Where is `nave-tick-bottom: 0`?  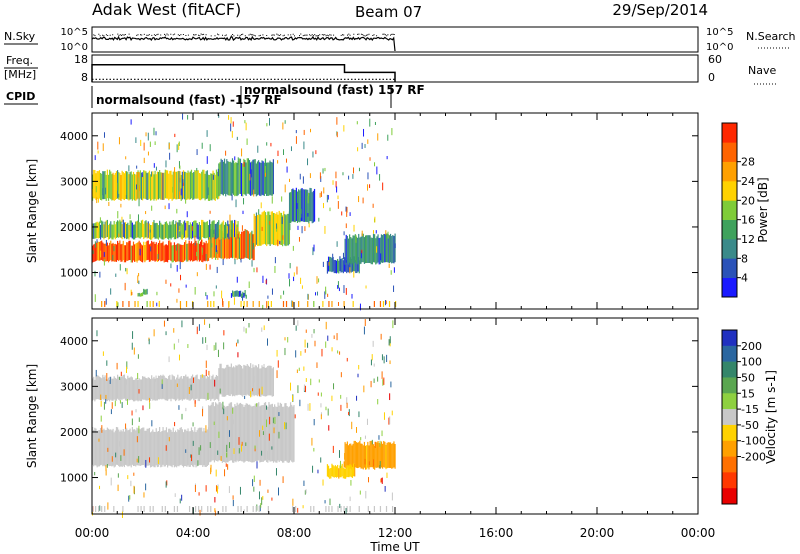
nave-tick-bottom: 0 is located at coordinates (711, 77).